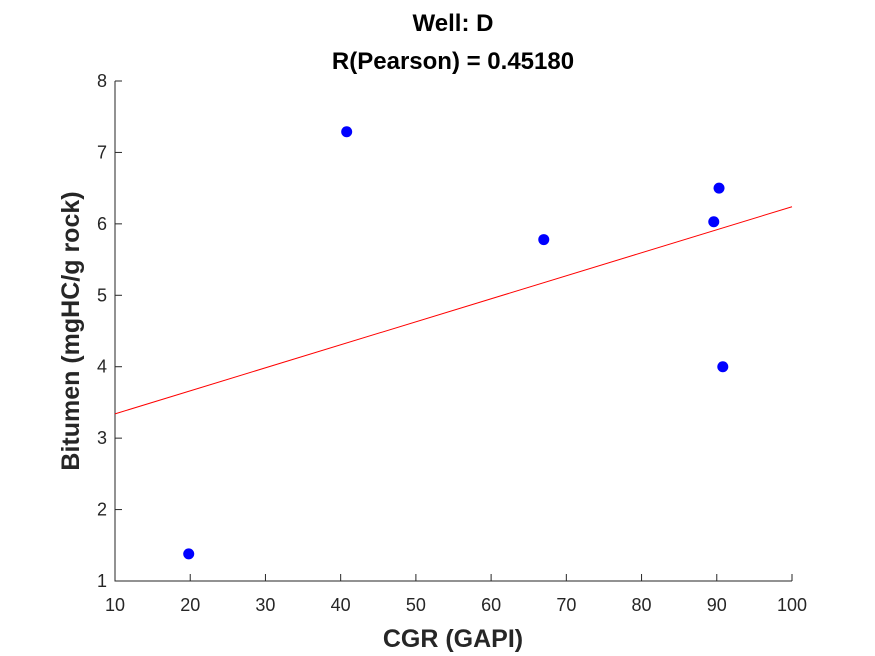 This screenshot has width=875, height=656. What do you see at coordinates (341, 605) in the screenshot?
I see `x-tick-label: 40` at bounding box center [341, 605].